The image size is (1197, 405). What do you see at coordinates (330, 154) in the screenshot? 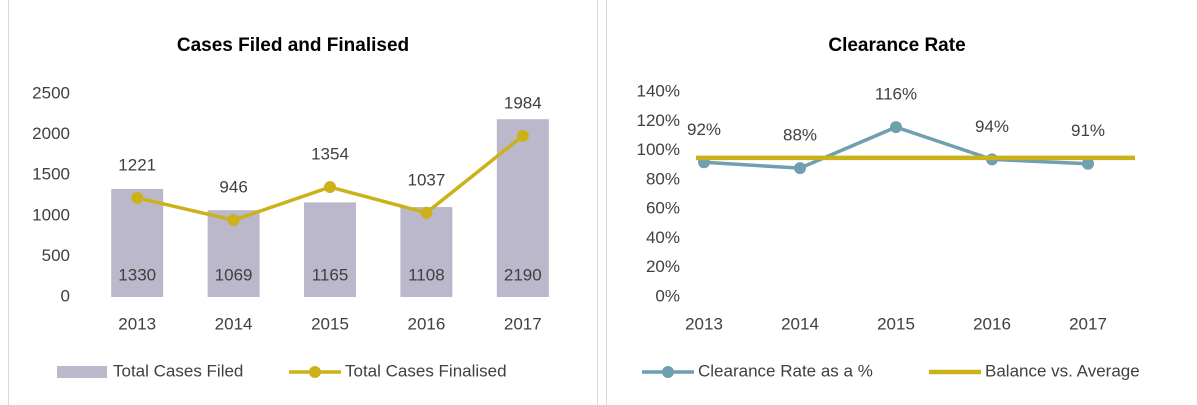
I see `data-label: 1354` at bounding box center [330, 154].